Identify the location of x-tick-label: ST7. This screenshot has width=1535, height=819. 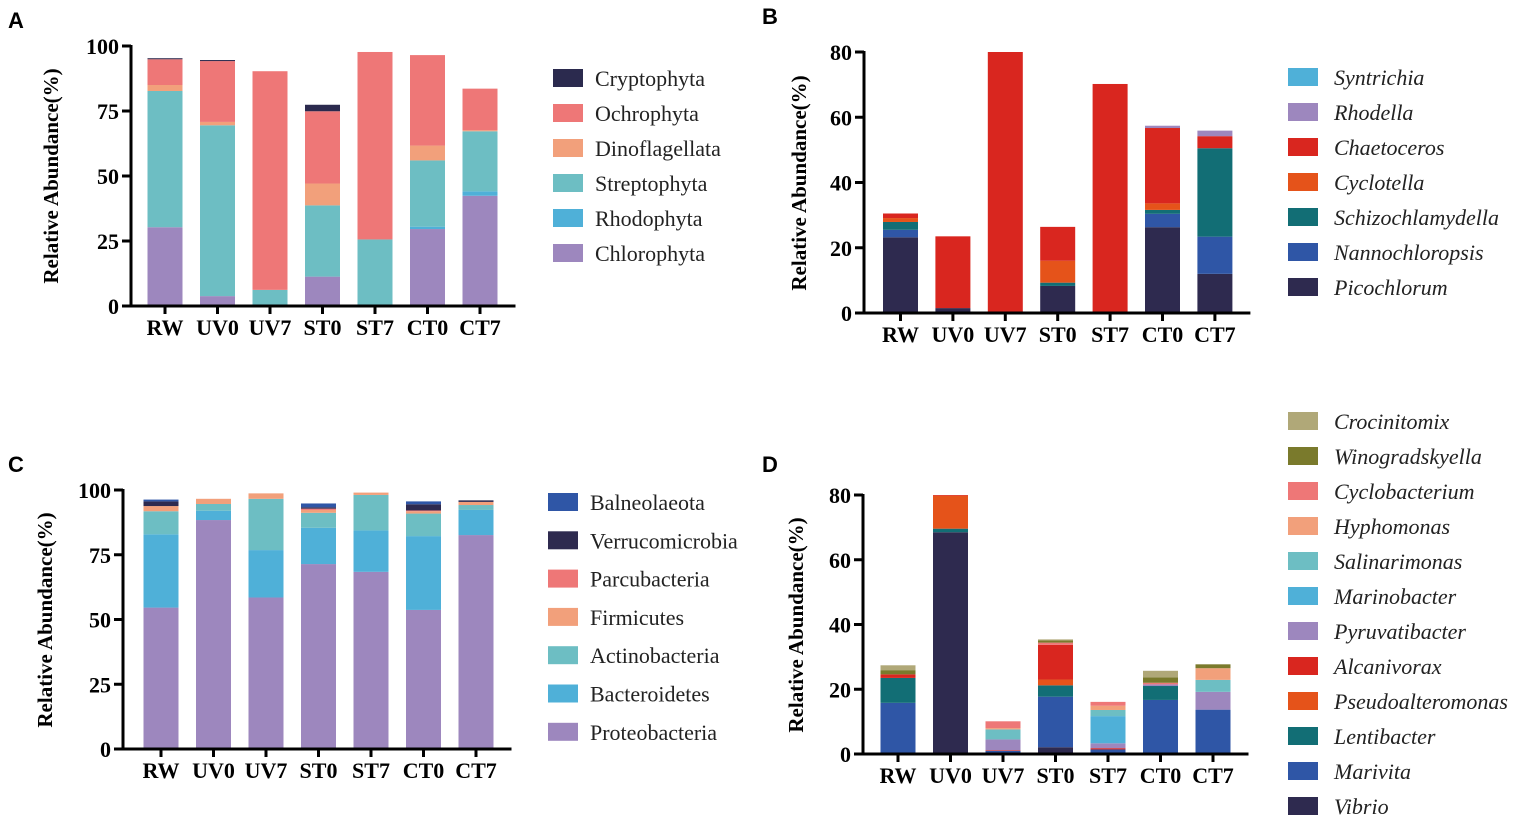
(371, 770).